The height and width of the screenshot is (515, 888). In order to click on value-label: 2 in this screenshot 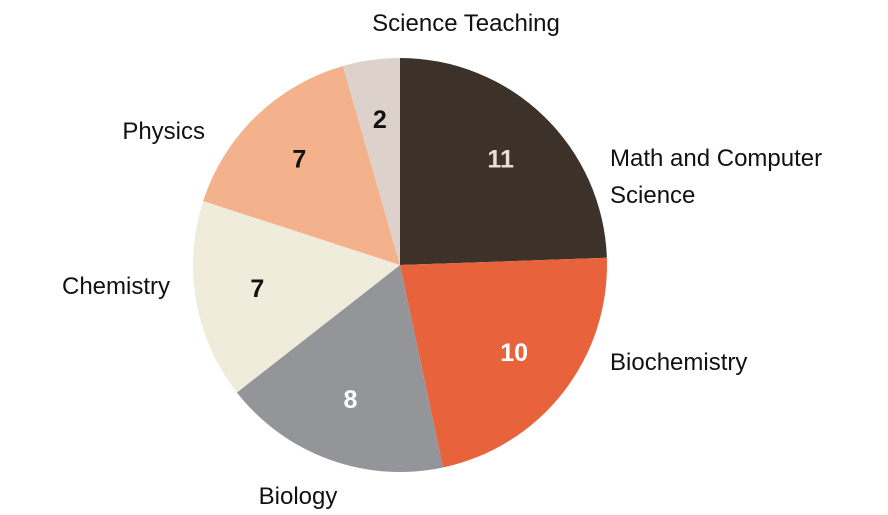, I will do `click(380, 120)`.